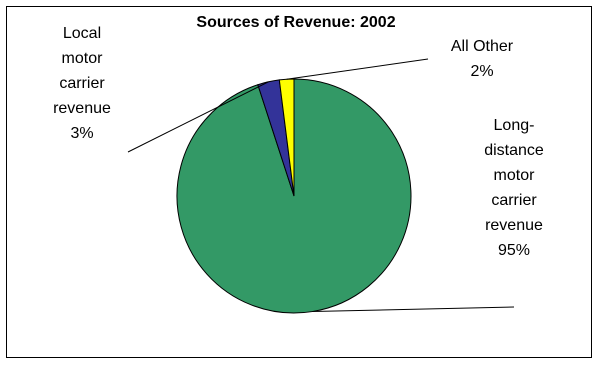  What do you see at coordinates (295, 22) in the screenshot?
I see `chart-title: Sources of Revenue: 2002` at bounding box center [295, 22].